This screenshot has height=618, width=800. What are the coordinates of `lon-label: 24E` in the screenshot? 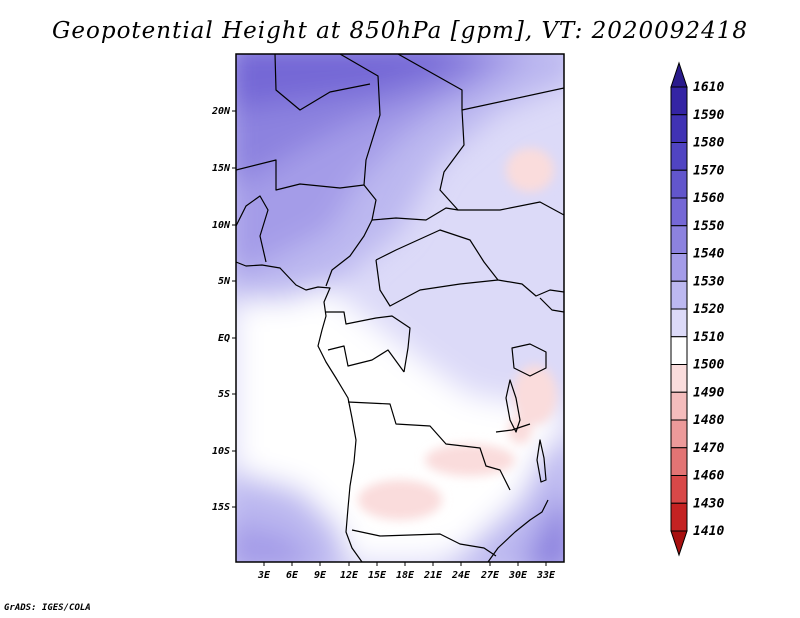 It's located at (461, 575).